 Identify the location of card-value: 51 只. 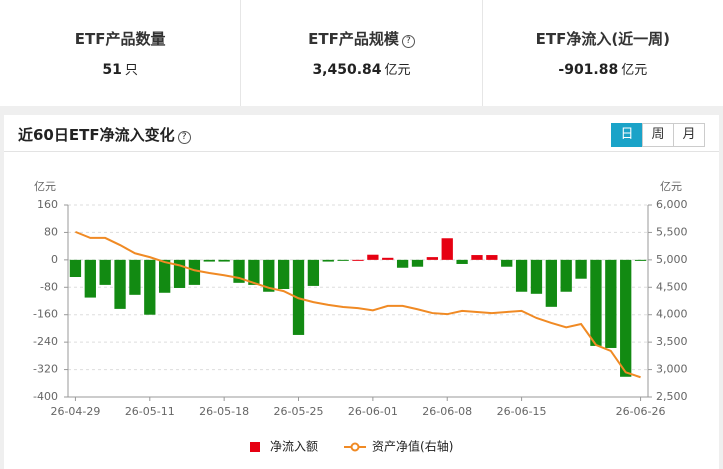
(120, 68).